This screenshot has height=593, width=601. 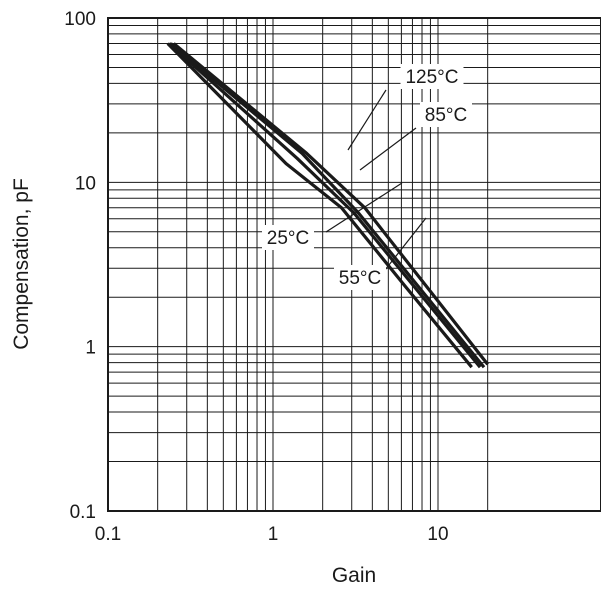 I want to click on series-callouts: 125°C 85°C 25°C 55°C, so click(x=367, y=177).